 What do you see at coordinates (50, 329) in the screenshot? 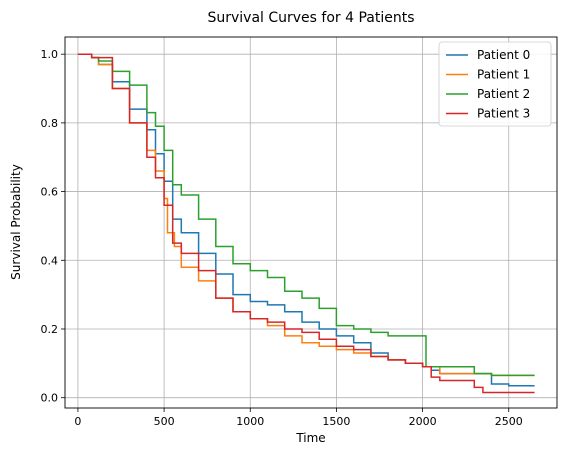
I see `y-tick-label: 0.2` at bounding box center [50, 329].